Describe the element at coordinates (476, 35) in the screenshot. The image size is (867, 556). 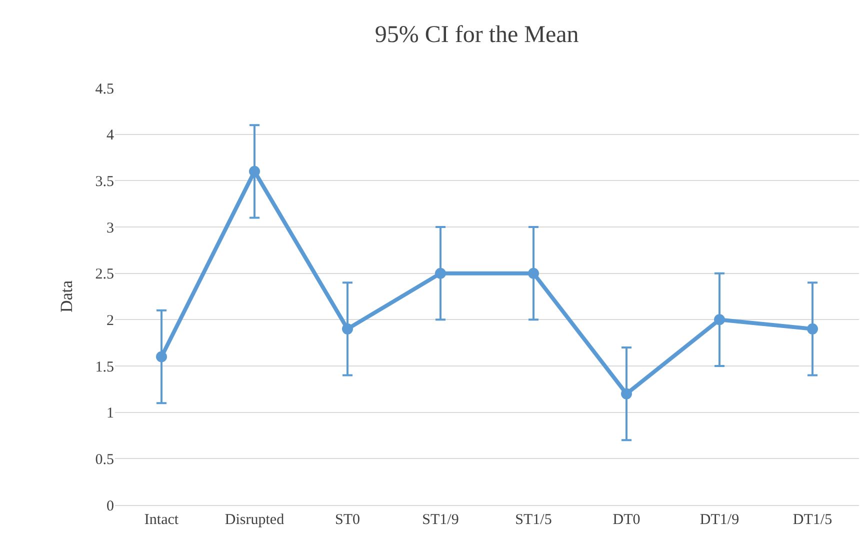
I see `chart-title: 95% CI for the Mean` at that location.